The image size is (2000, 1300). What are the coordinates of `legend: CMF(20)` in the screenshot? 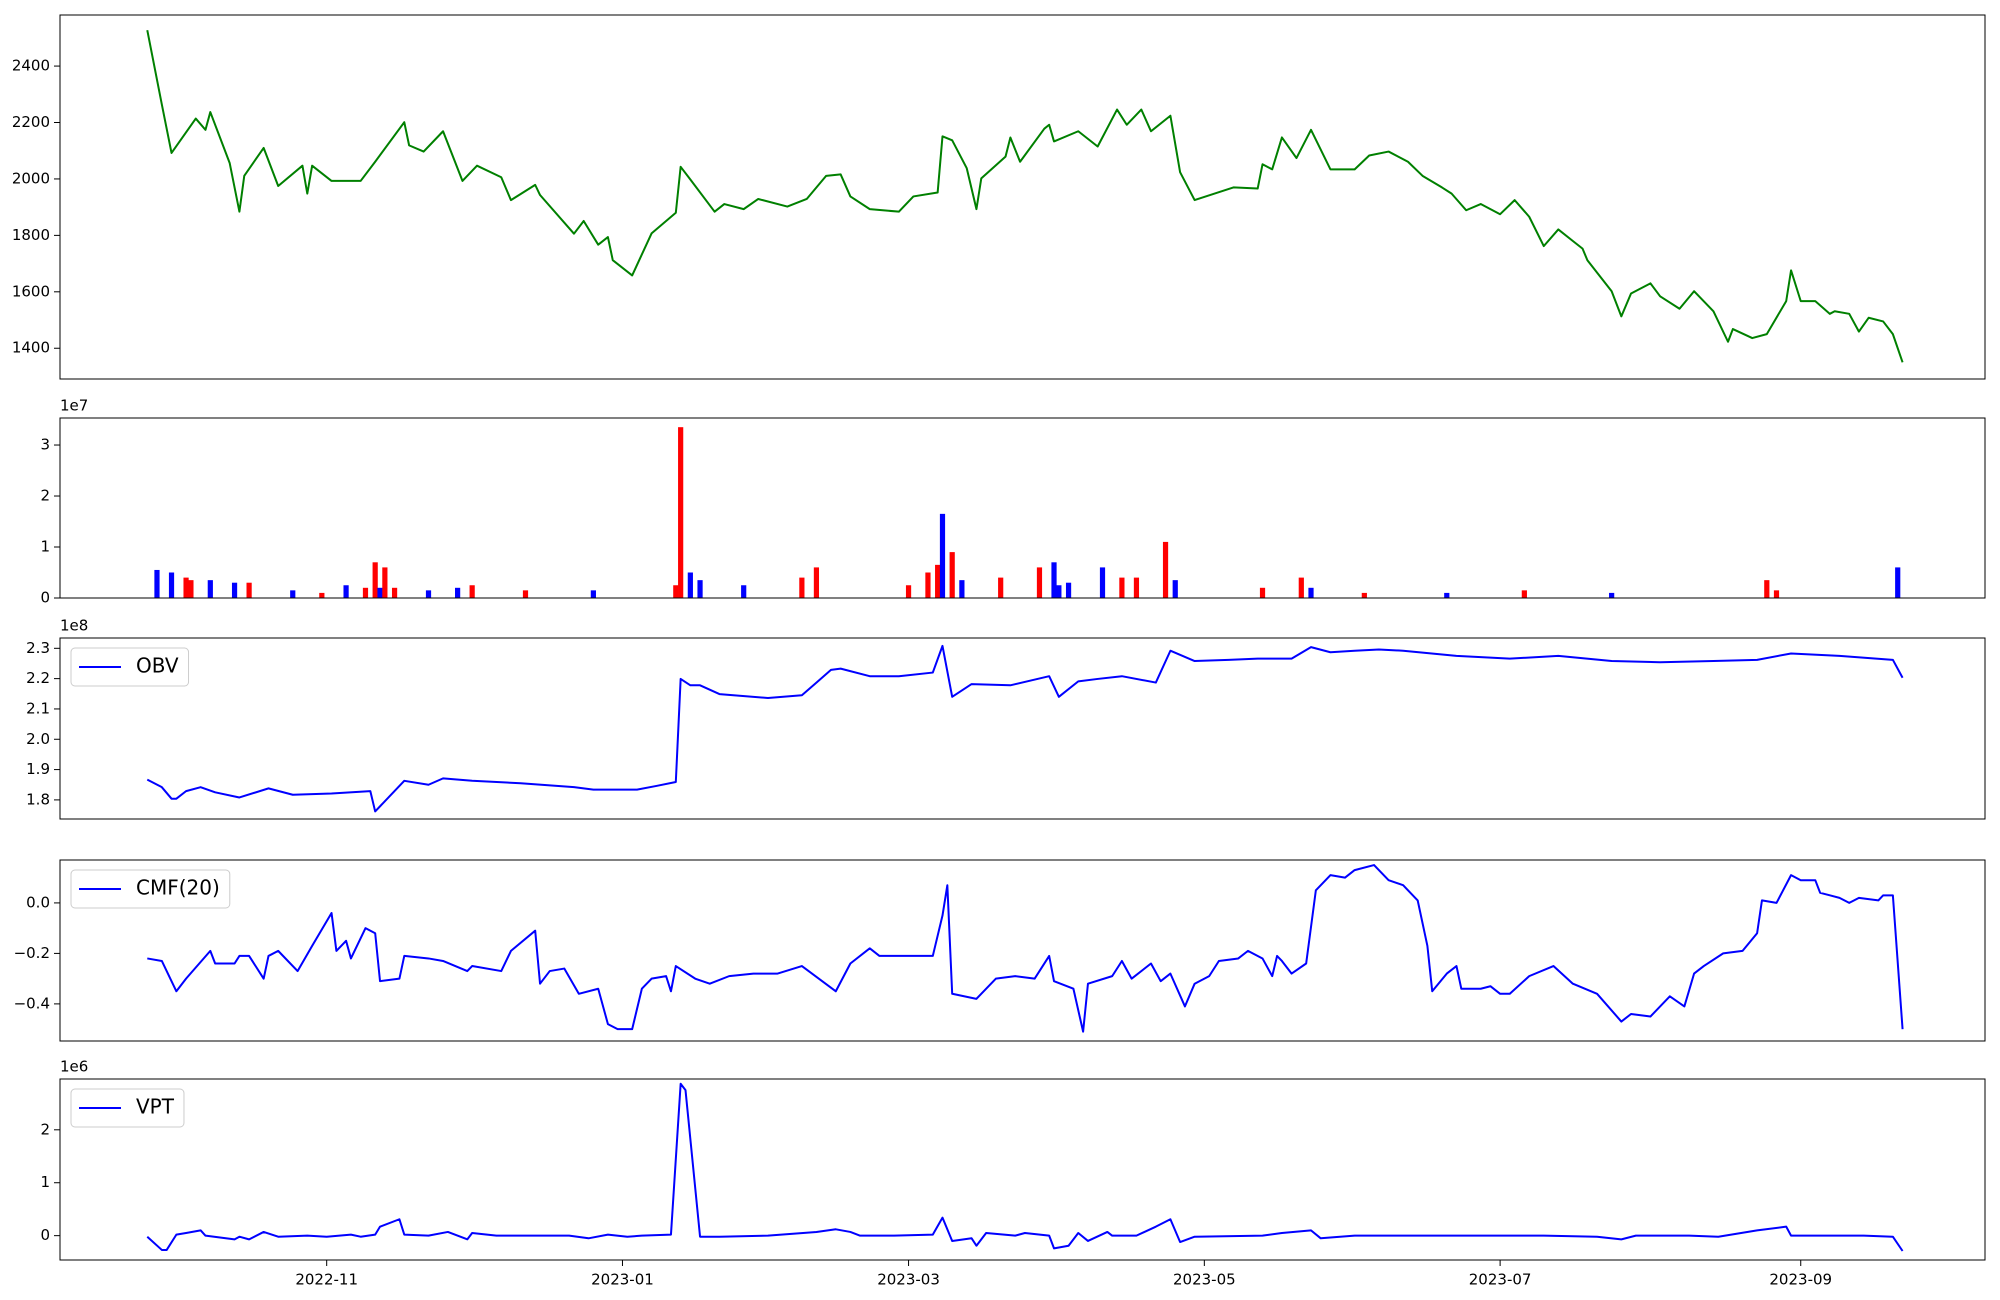 It's located at (150, 889).